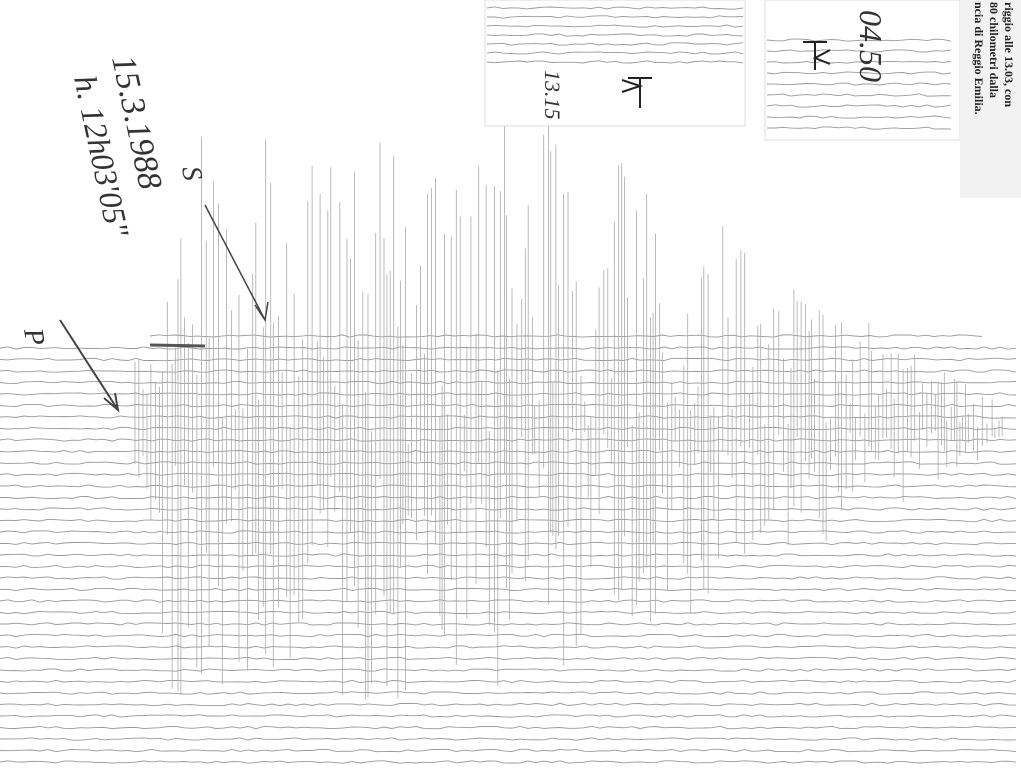 The width and height of the screenshot is (1021, 771). I want to click on clipping-traces, so click(719, 68).